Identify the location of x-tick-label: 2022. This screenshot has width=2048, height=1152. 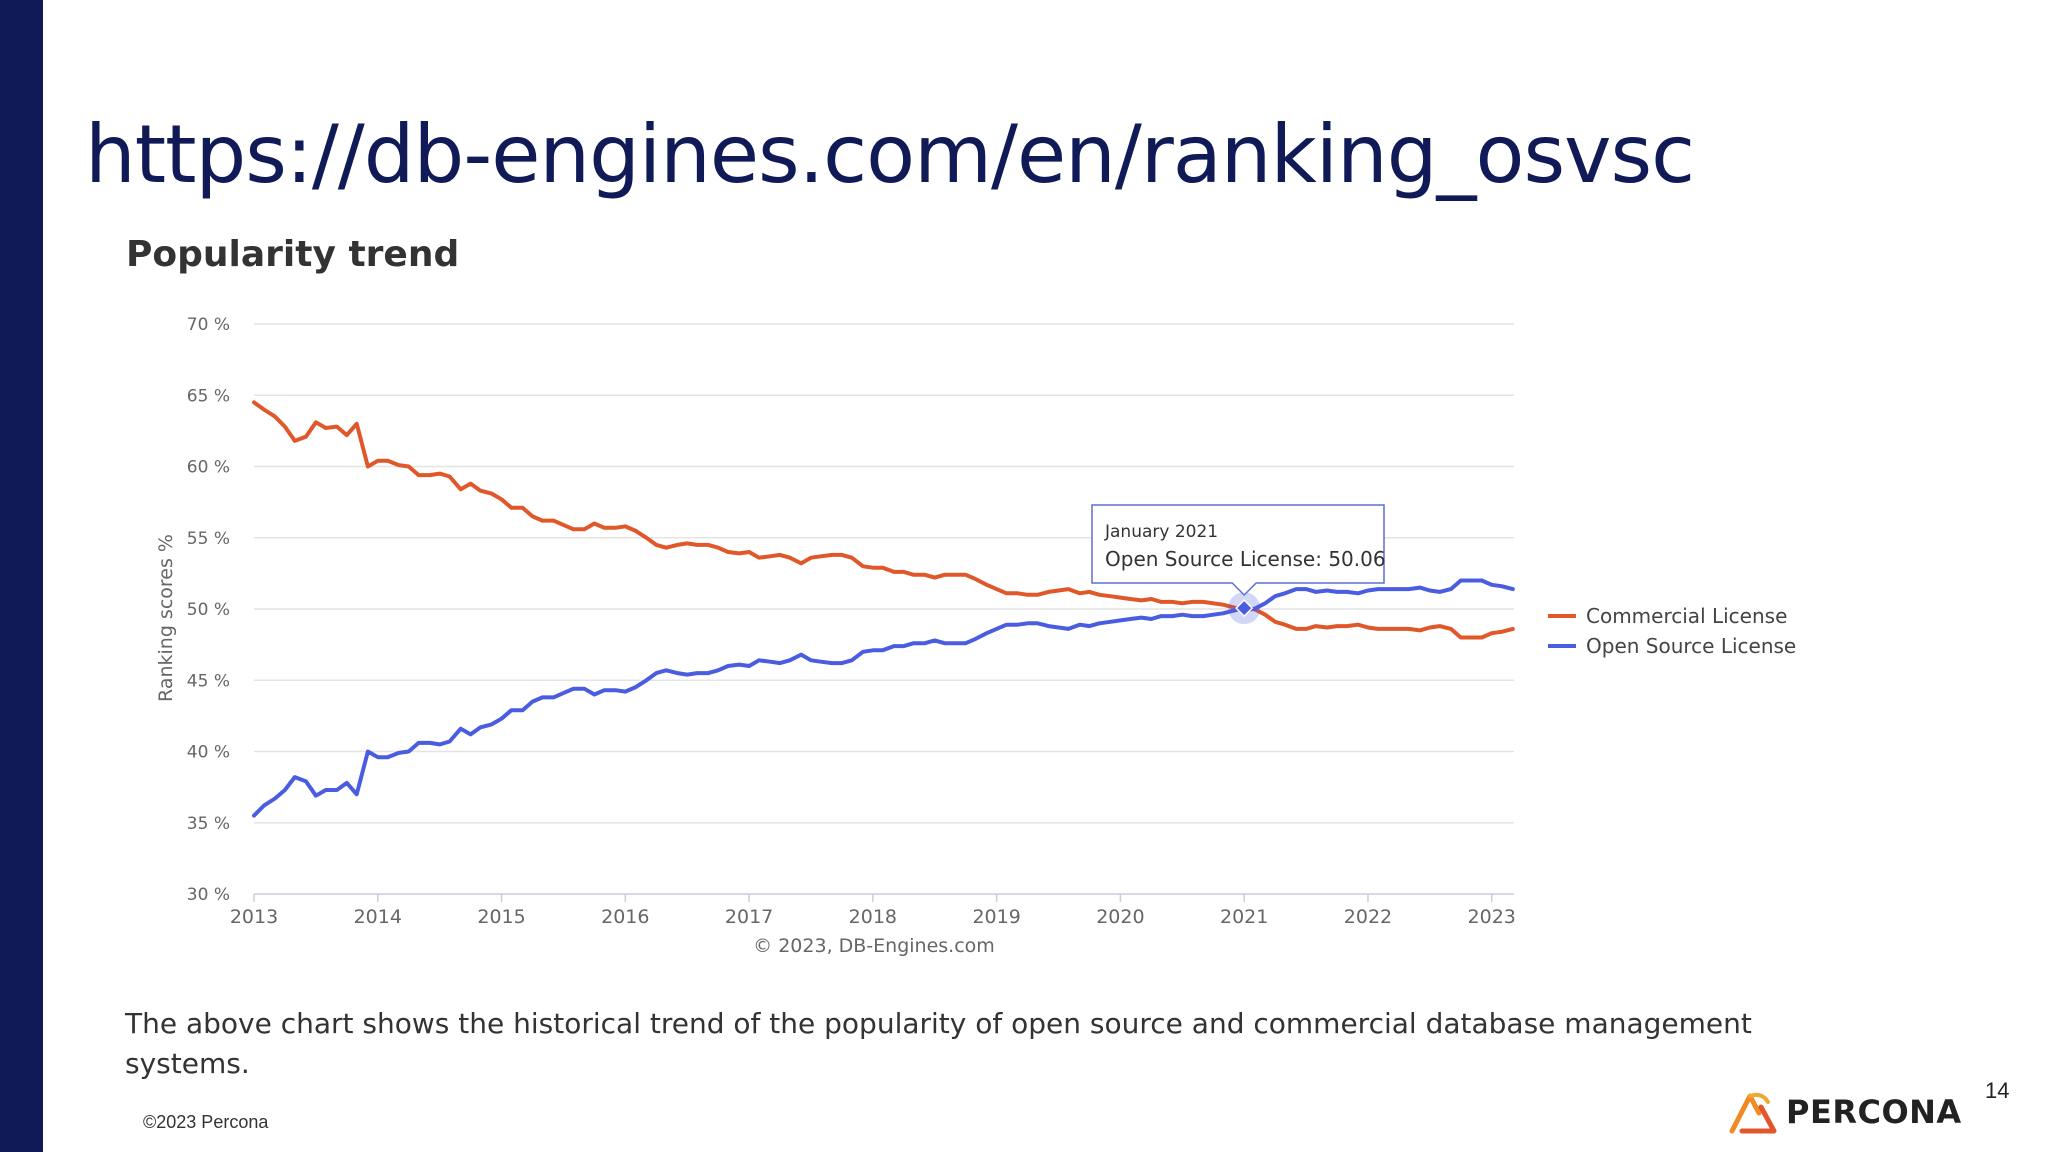
(1368, 917).